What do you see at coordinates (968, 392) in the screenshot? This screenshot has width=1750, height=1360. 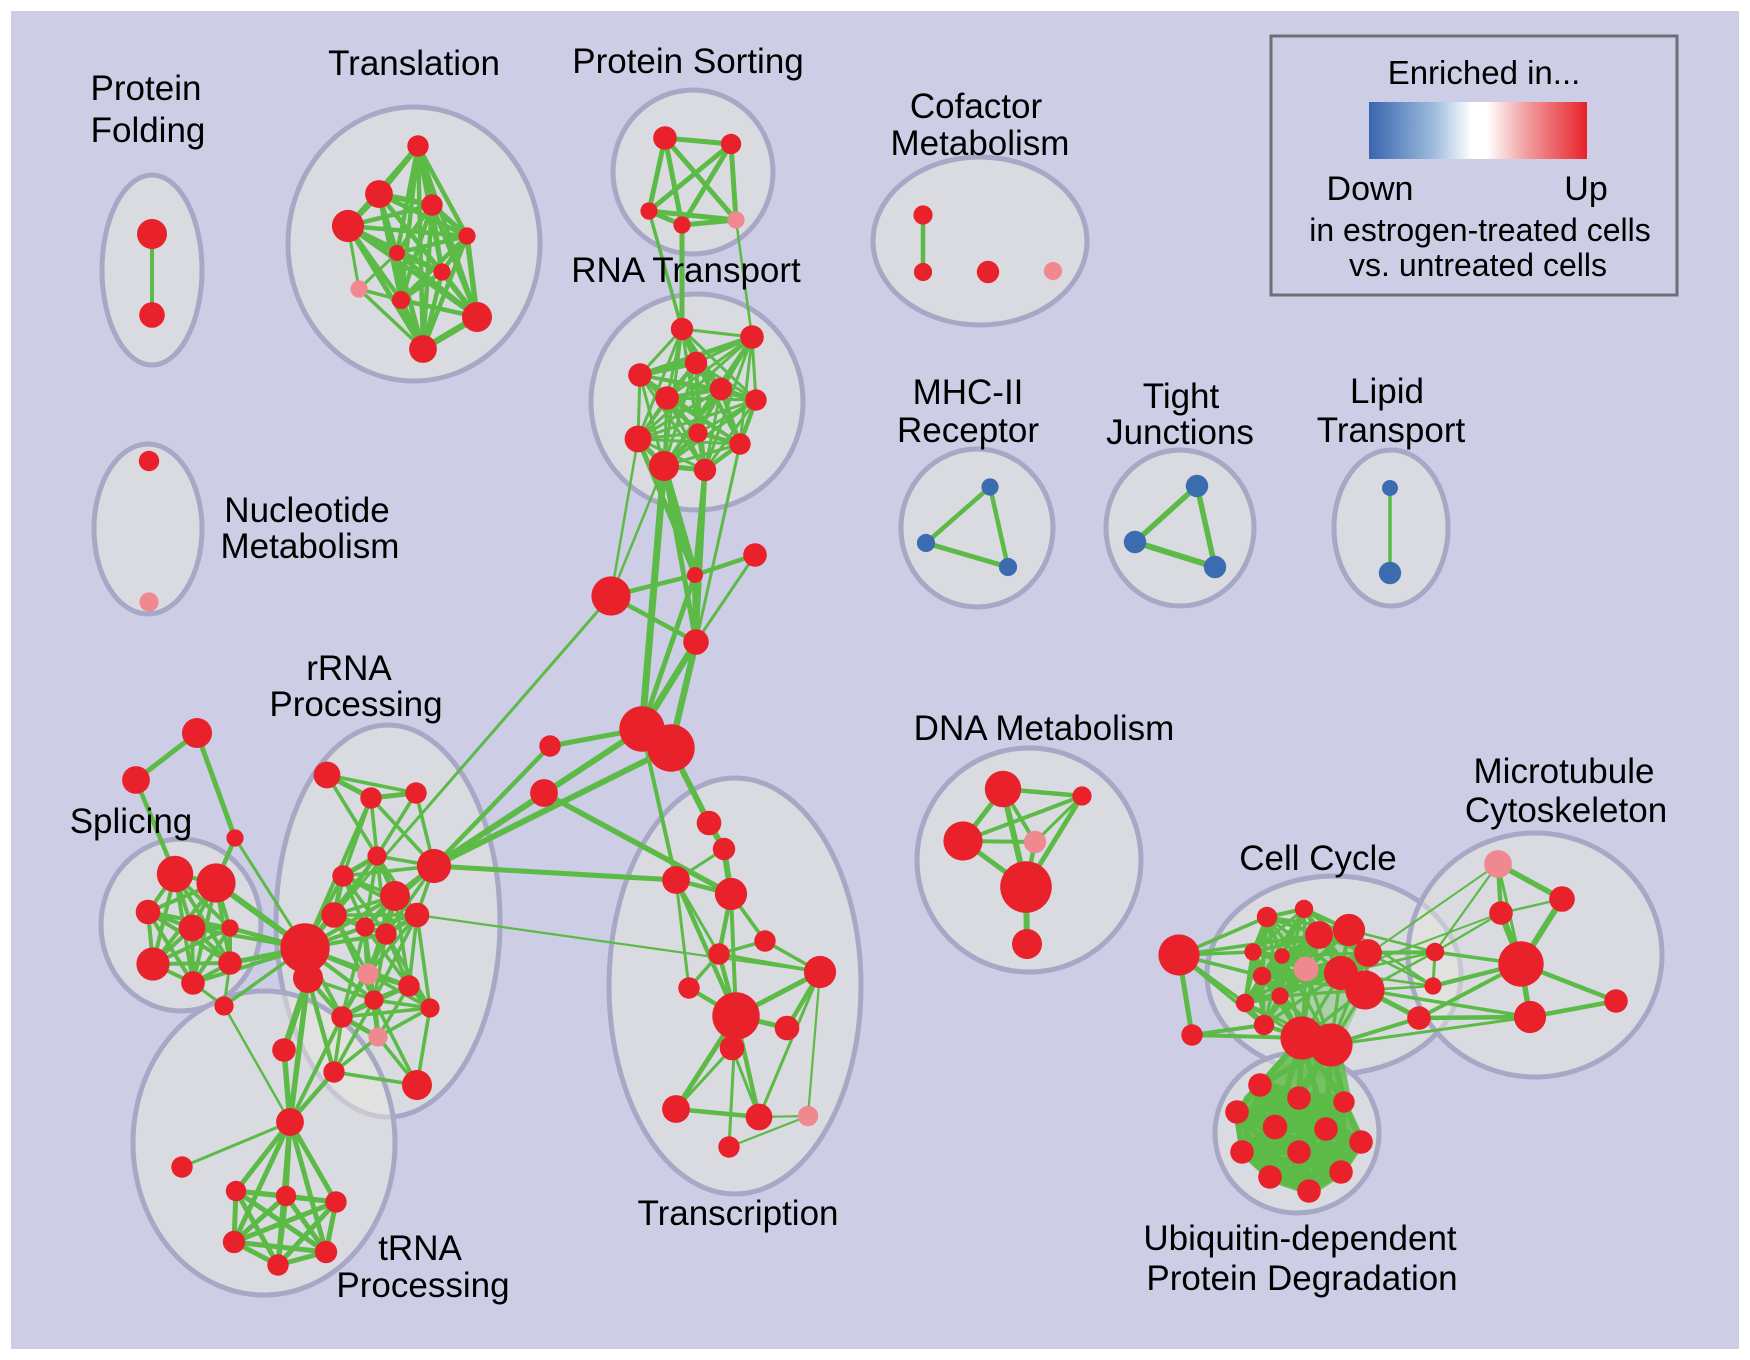 I see `svg-text: MHC-II` at bounding box center [968, 392].